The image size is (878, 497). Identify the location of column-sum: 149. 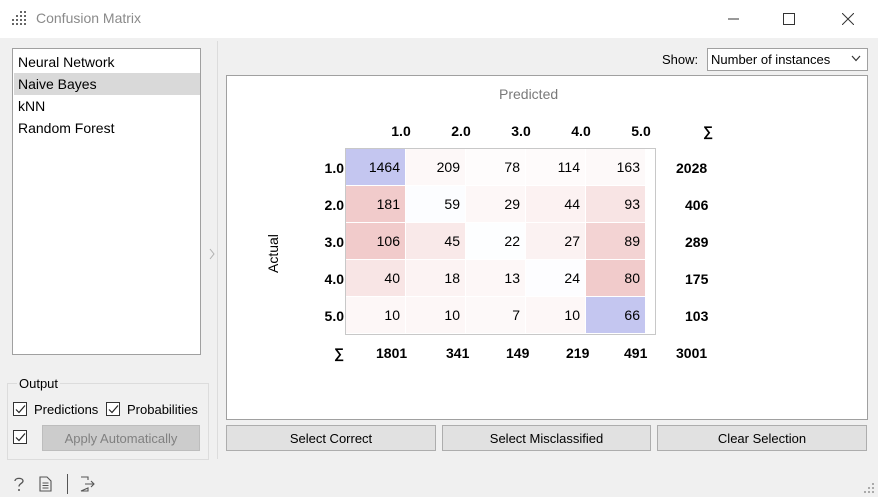
(518, 353).